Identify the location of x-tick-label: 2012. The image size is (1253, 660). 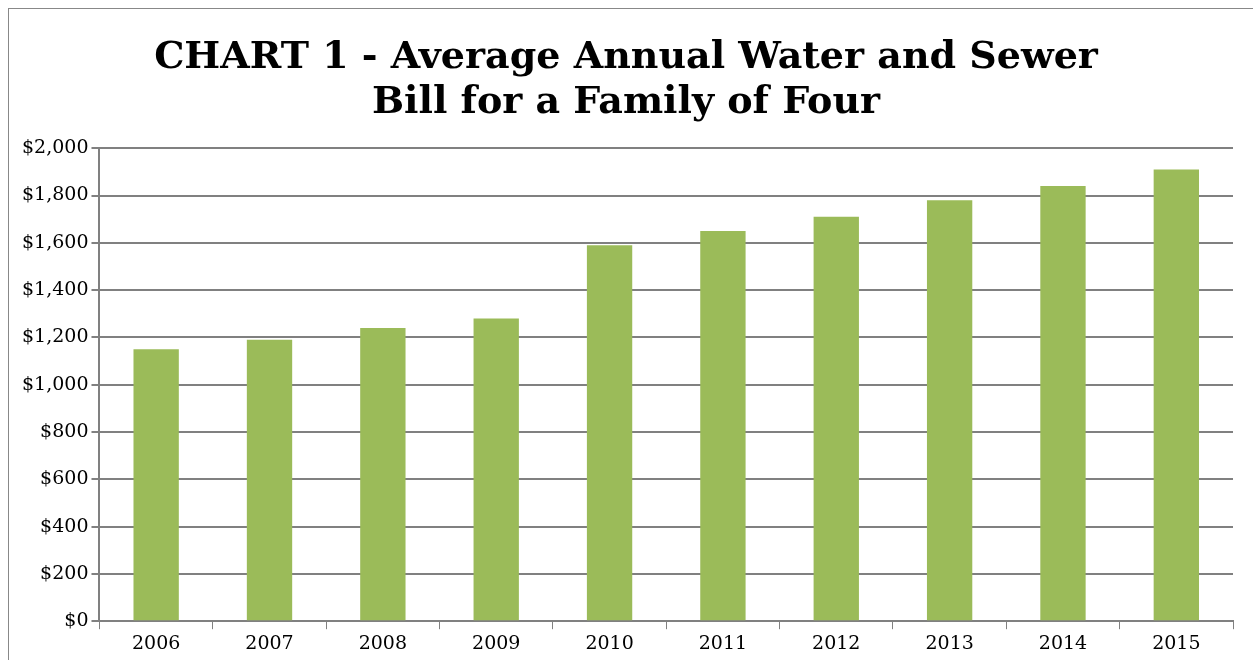
(836, 641).